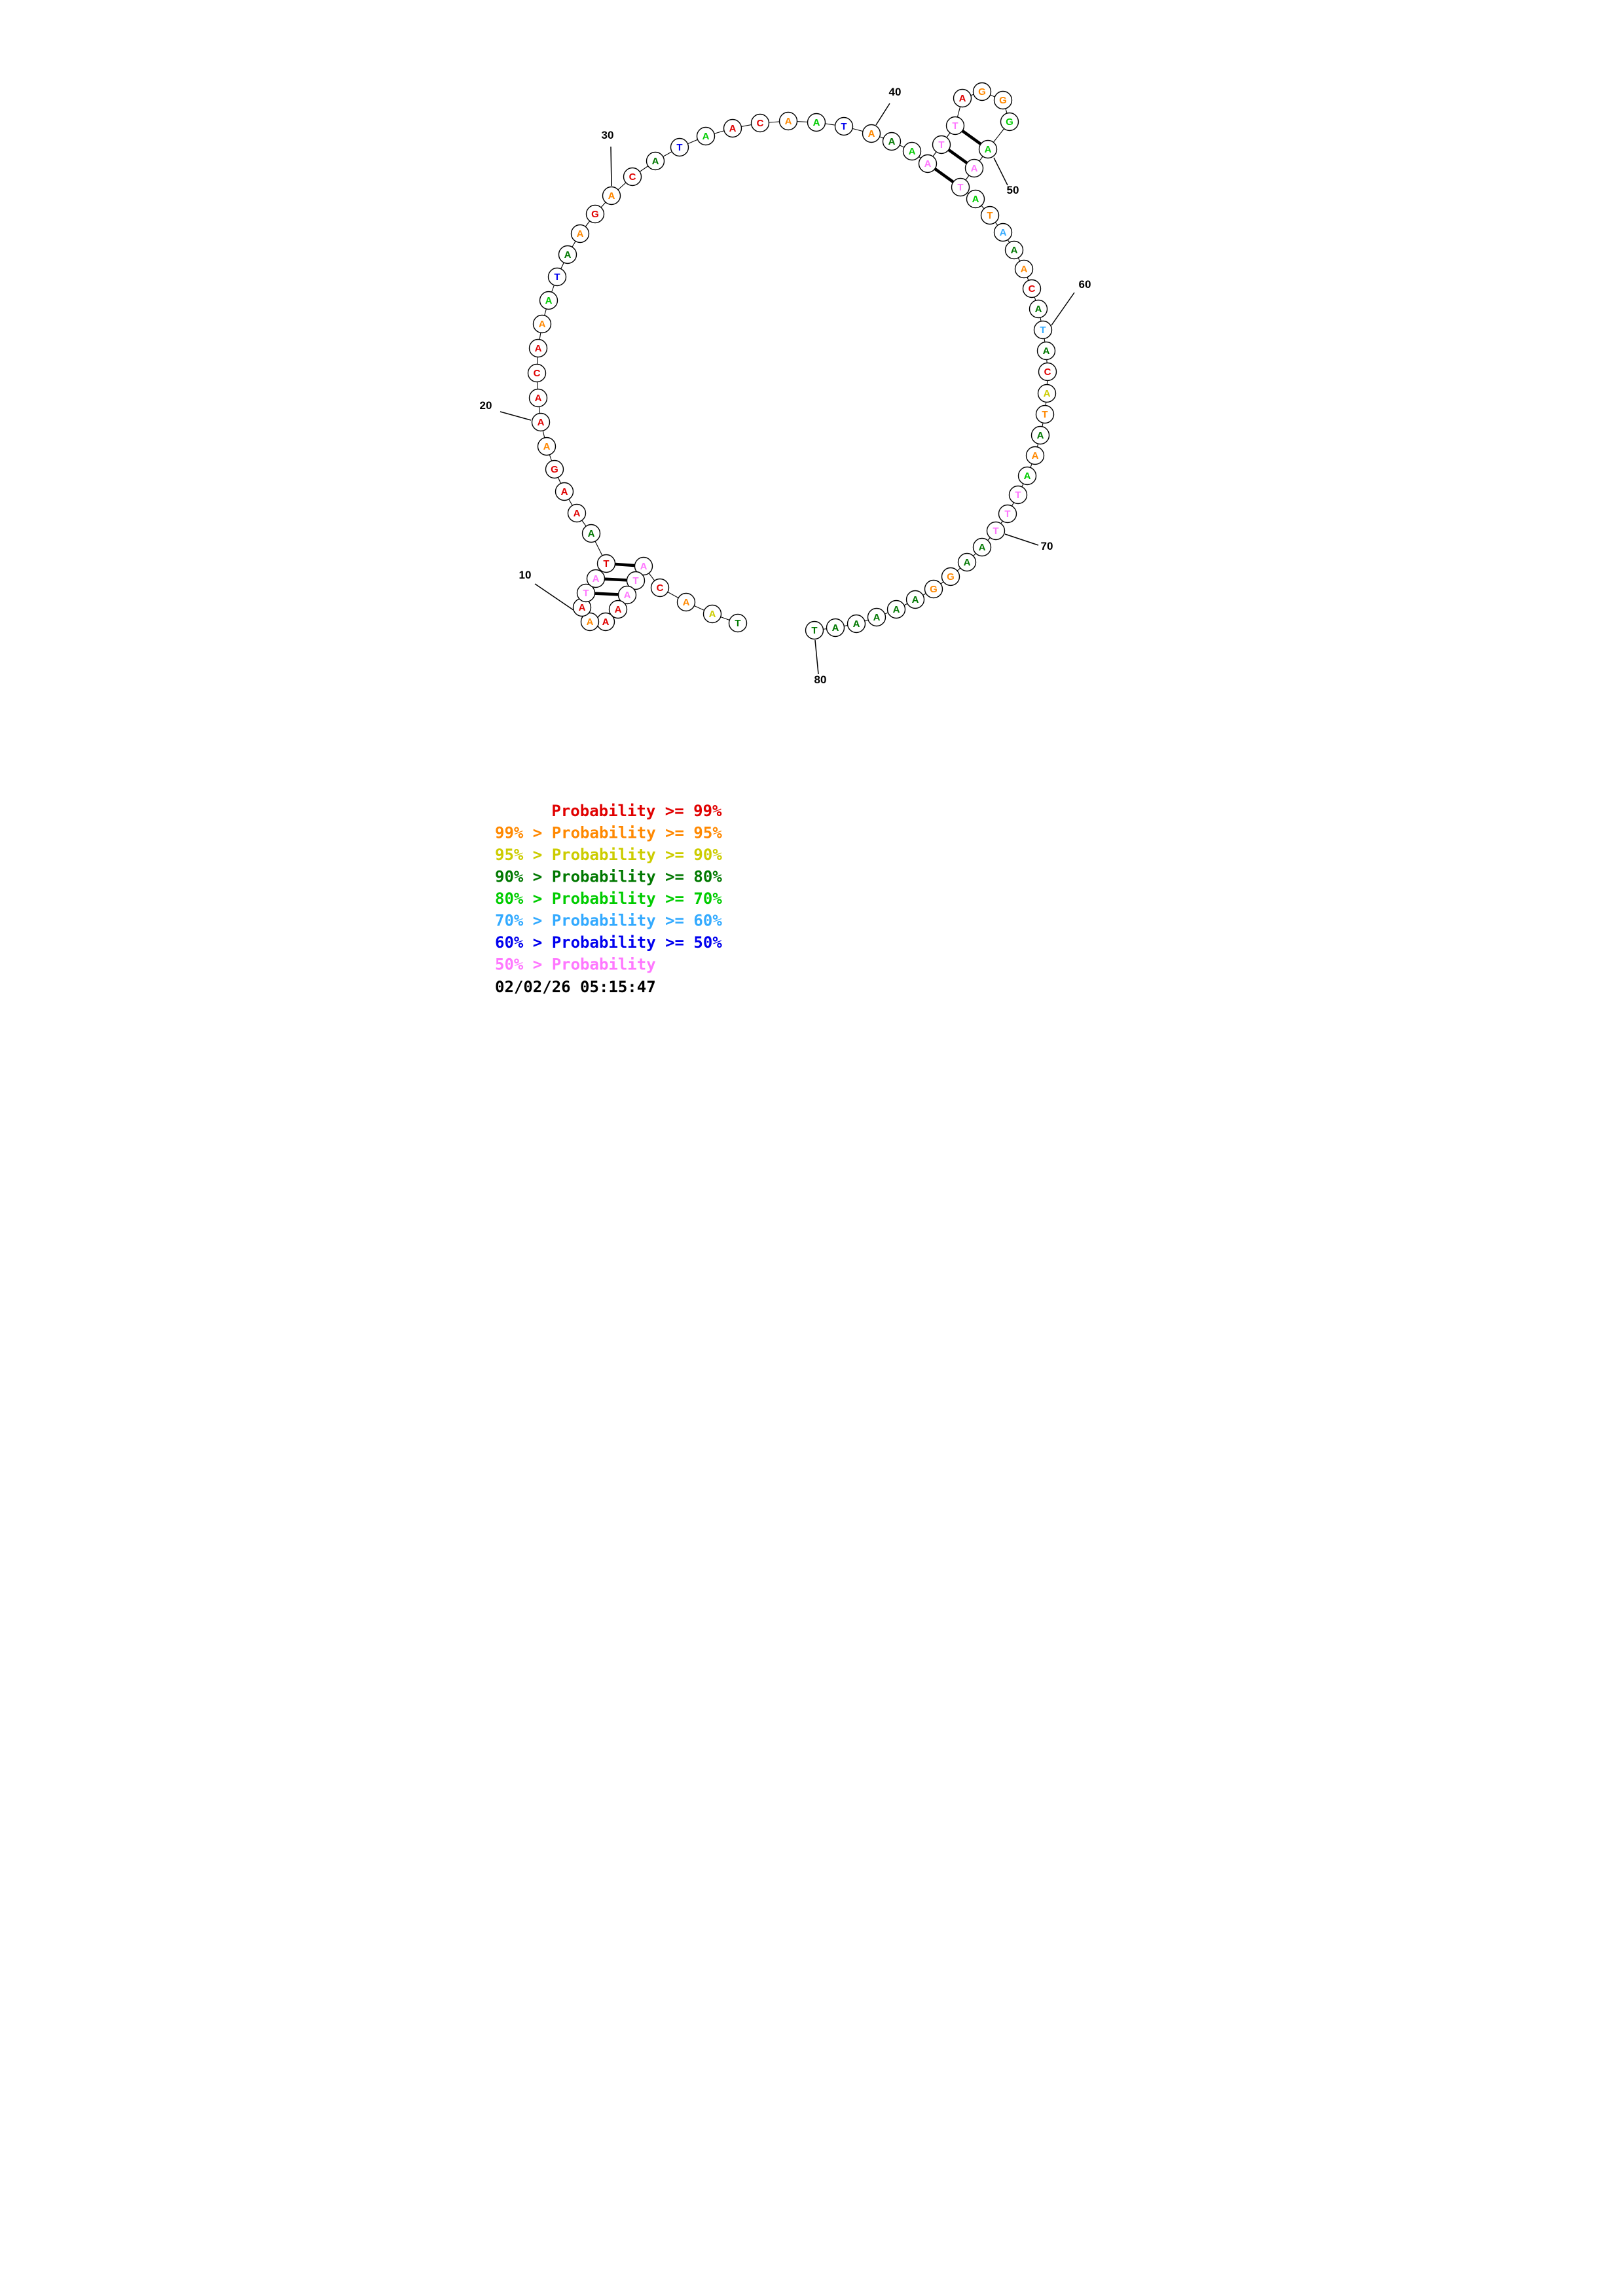 Image resolution: width=1623 pixels, height=2296 pixels. I want to click on nucleotide-63-circle, so click(1046, 393).